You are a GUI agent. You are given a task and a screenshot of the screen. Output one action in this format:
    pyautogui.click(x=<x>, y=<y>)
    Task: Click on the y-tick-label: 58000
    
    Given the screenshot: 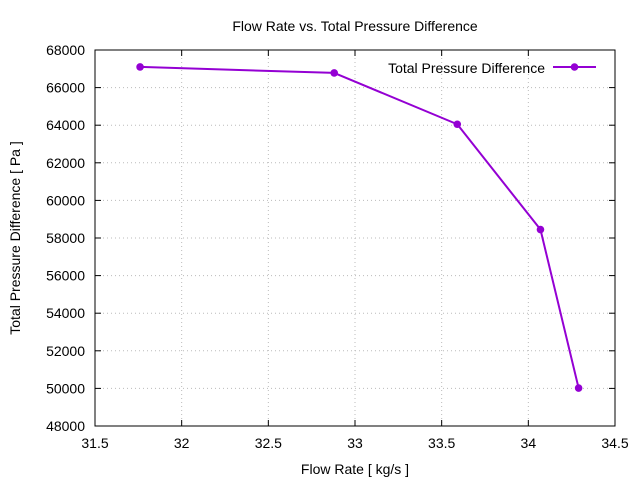 What is the action you would take?
    pyautogui.click(x=65, y=238)
    